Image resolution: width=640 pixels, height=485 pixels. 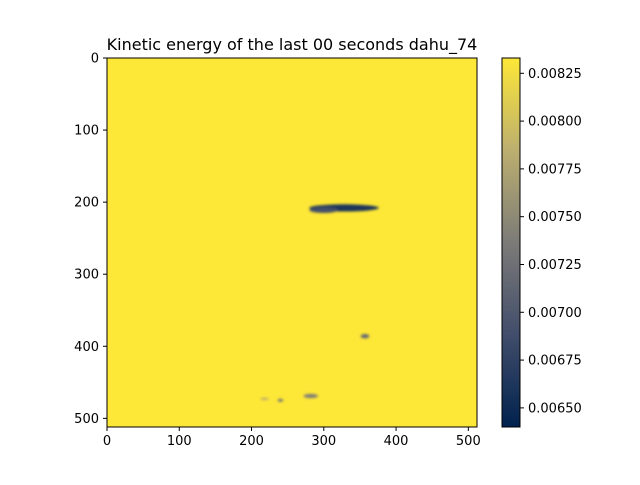 What do you see at coordinates (555, 361) in the screenshot?
I see `colorbar-tick-label: 0.00675` at bounding box center [555, 361].